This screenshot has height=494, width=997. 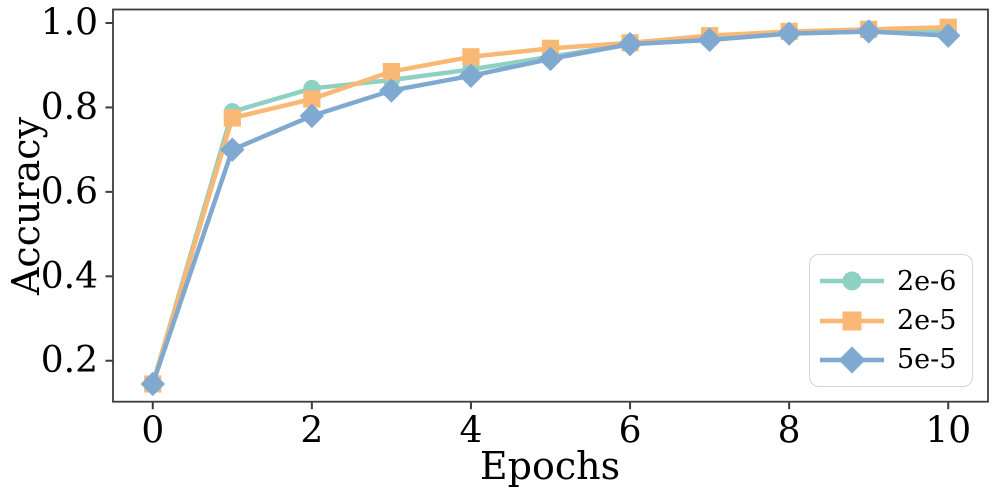 What do you see at coordinates (927, 281) in the screenshot?
I see `legend-label-2e-6: 2e-6` at bounding box center [927, 281].